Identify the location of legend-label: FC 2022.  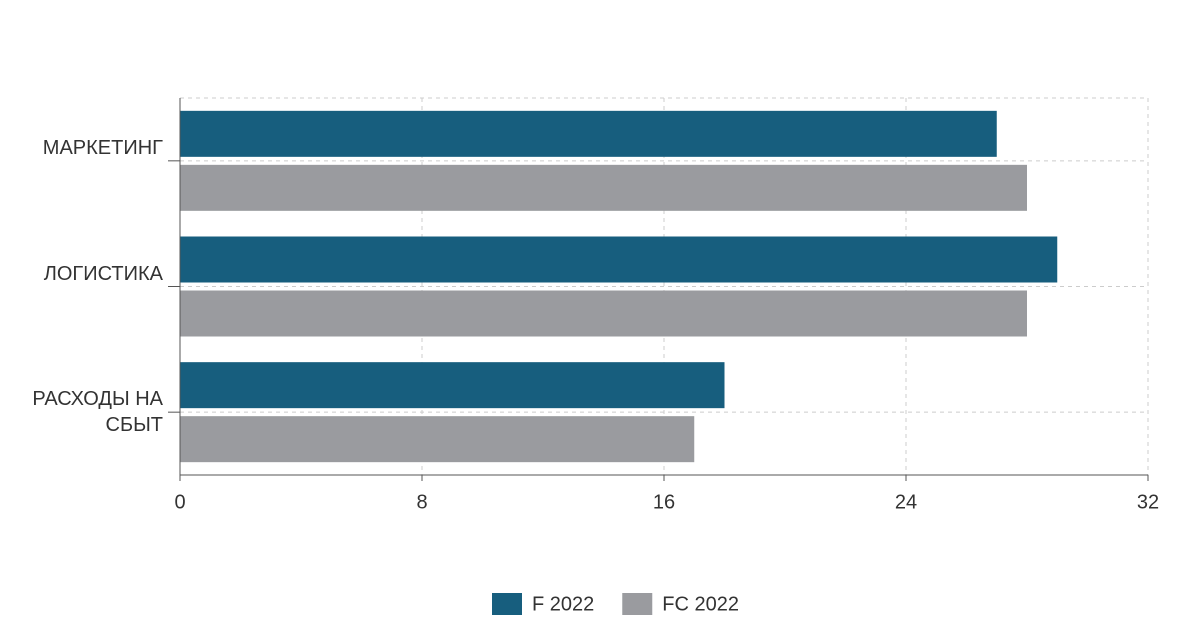
(700, 604).